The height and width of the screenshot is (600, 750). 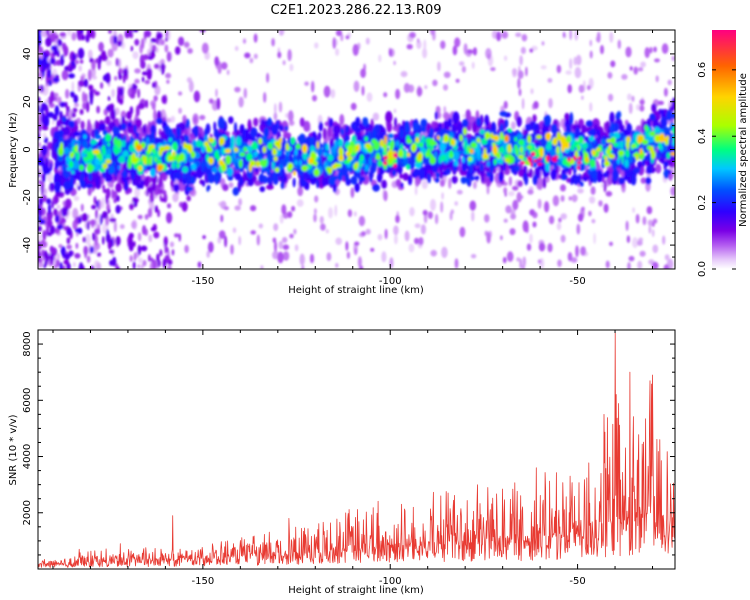 I want to click on x-tick-label: -150, so click(x=203, y=281).